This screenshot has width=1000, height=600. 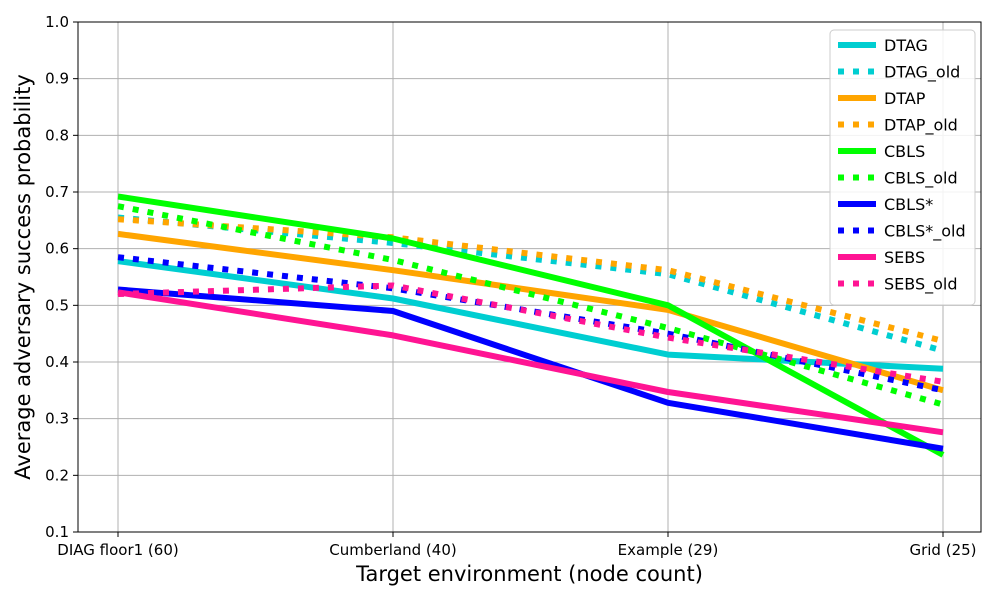 What do you see at coordinates (904, 257) in the screenshot?
I see `legend-label: SEBS` at bounding box center [904, 257].